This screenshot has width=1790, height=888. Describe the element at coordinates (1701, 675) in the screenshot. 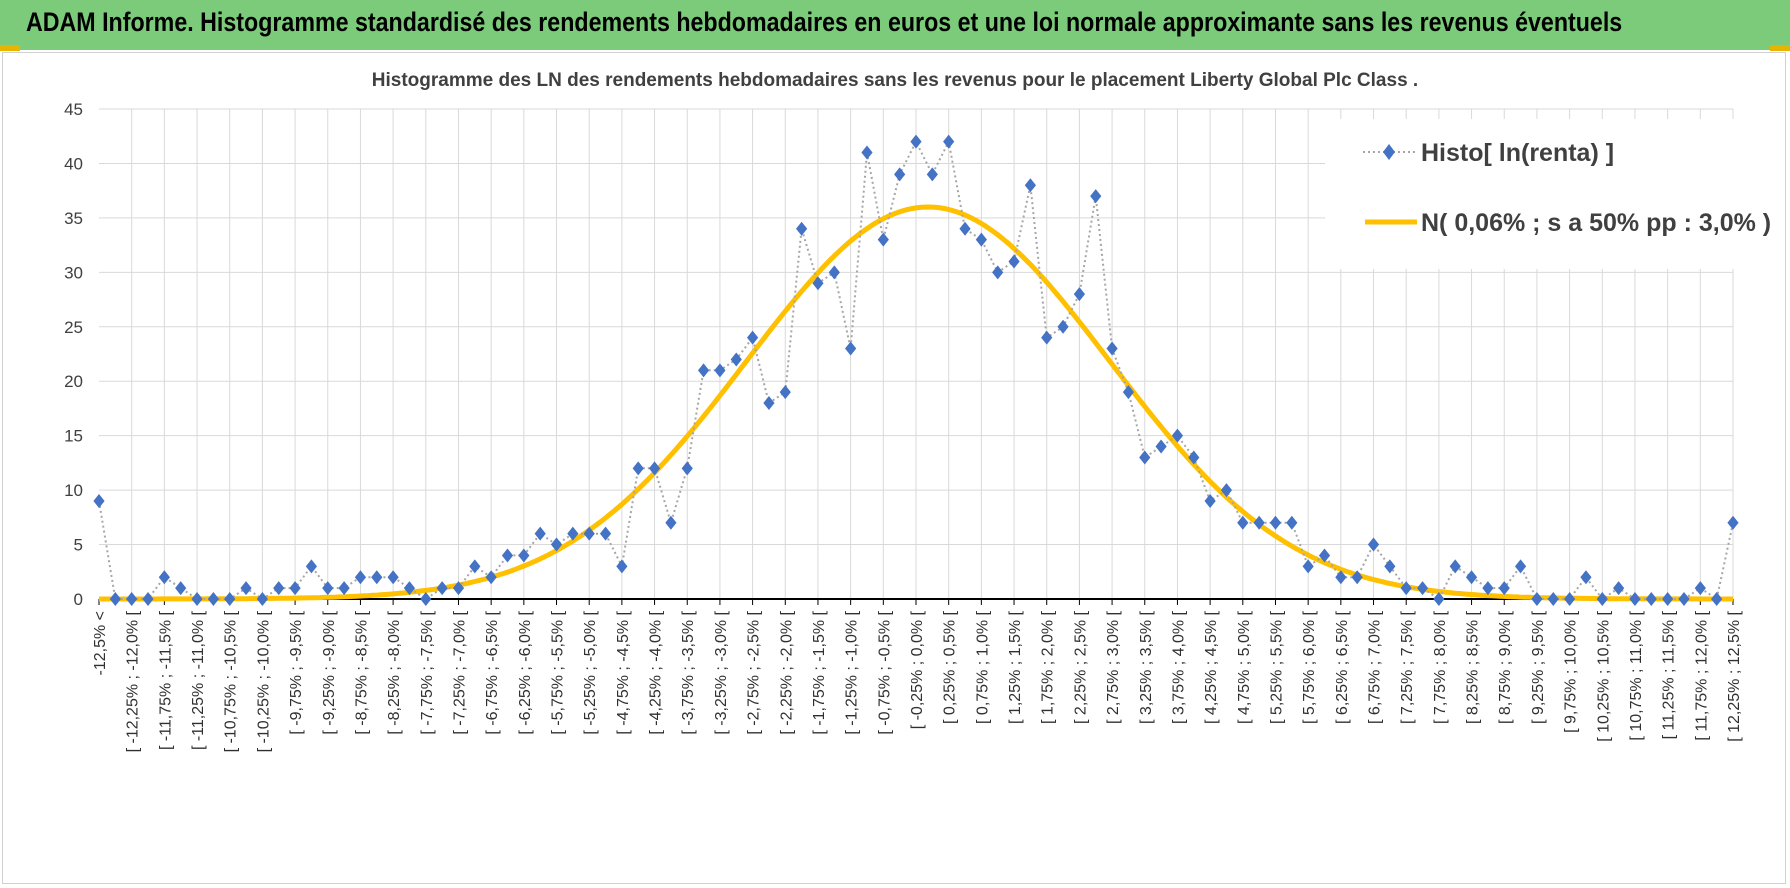

I see `x-tick-label: [ 11,75% ; 12,0% [` at that location.